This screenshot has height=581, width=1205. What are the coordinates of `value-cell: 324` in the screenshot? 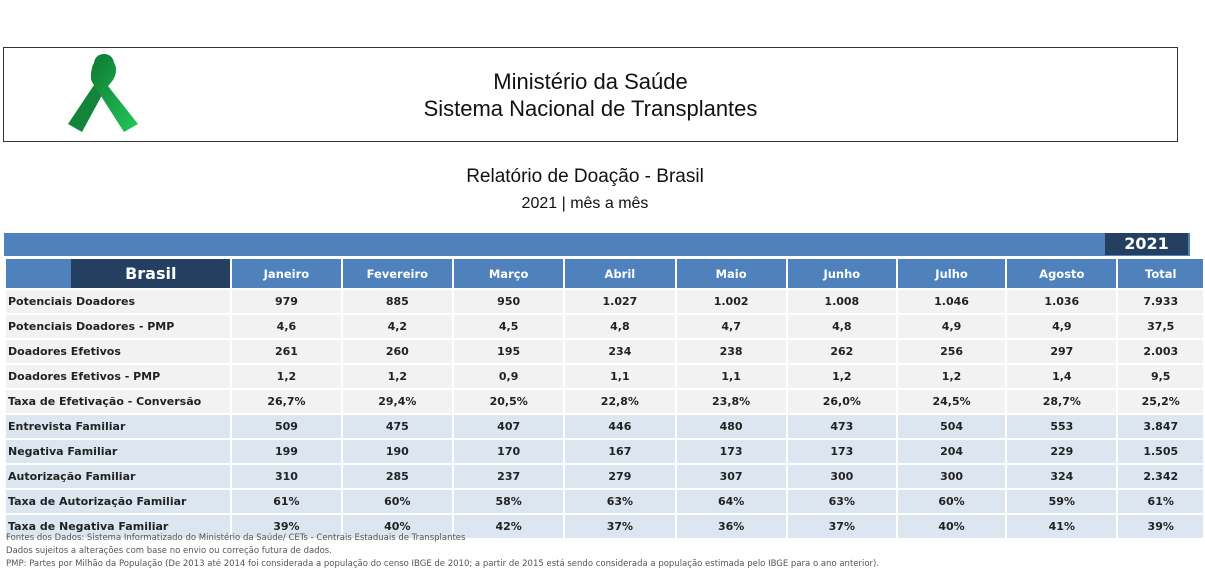 It's located at (1062, 476).